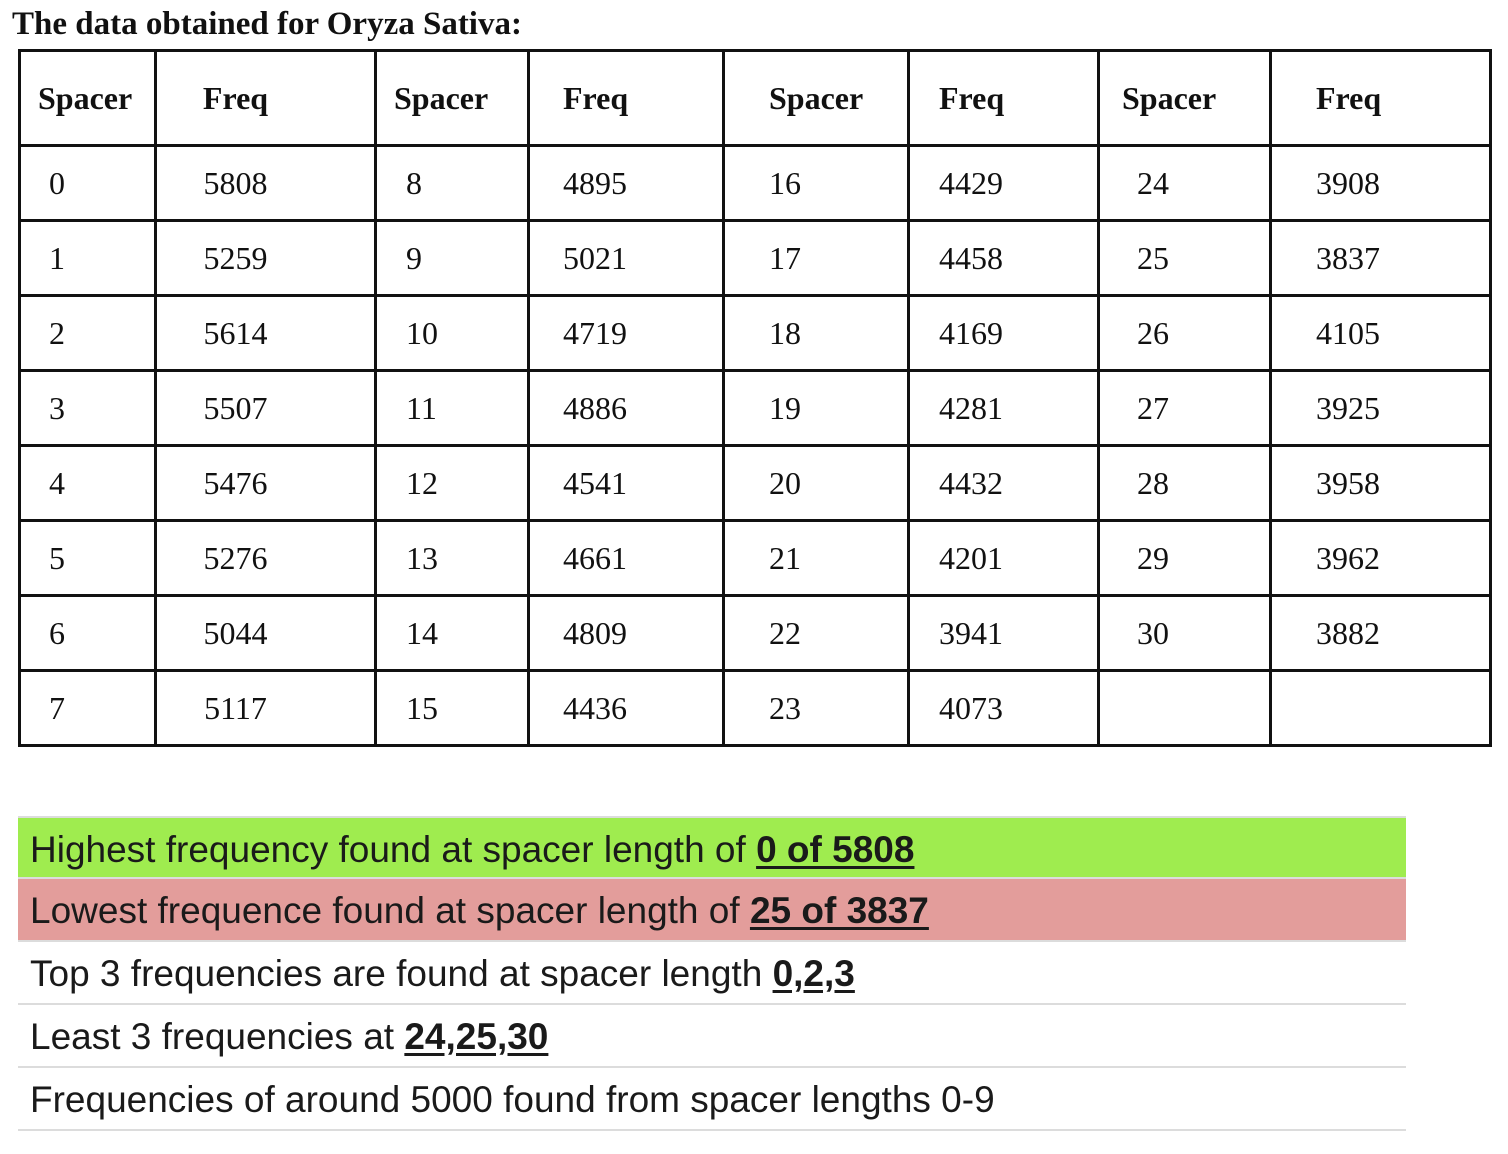 Image resolution: width=1508 pixels, height=1154 pixels. I want to click on table-cell: 6, so click(87, 633).